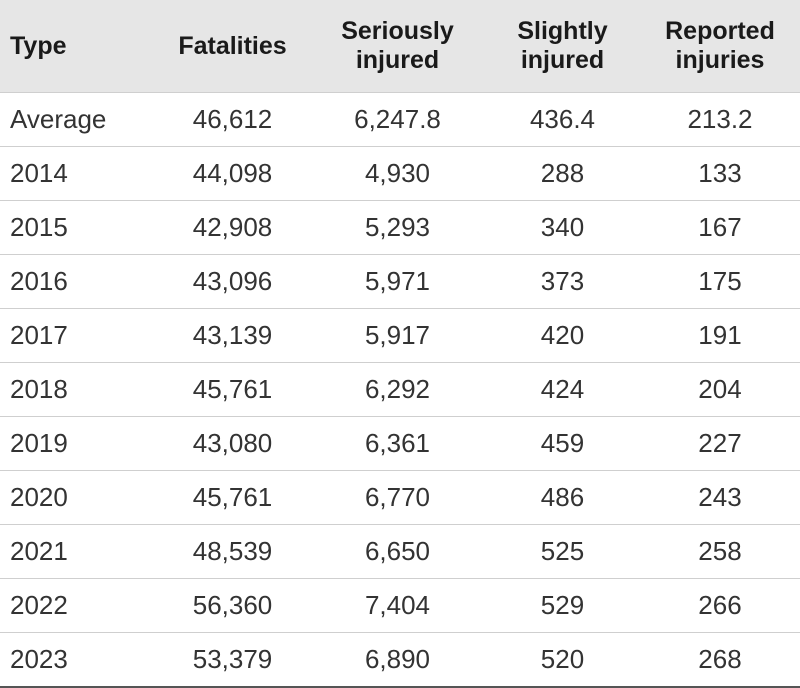  Describe the element at coordinates (77, 119) in the screenshot. I see `row-label: Average` at that location.